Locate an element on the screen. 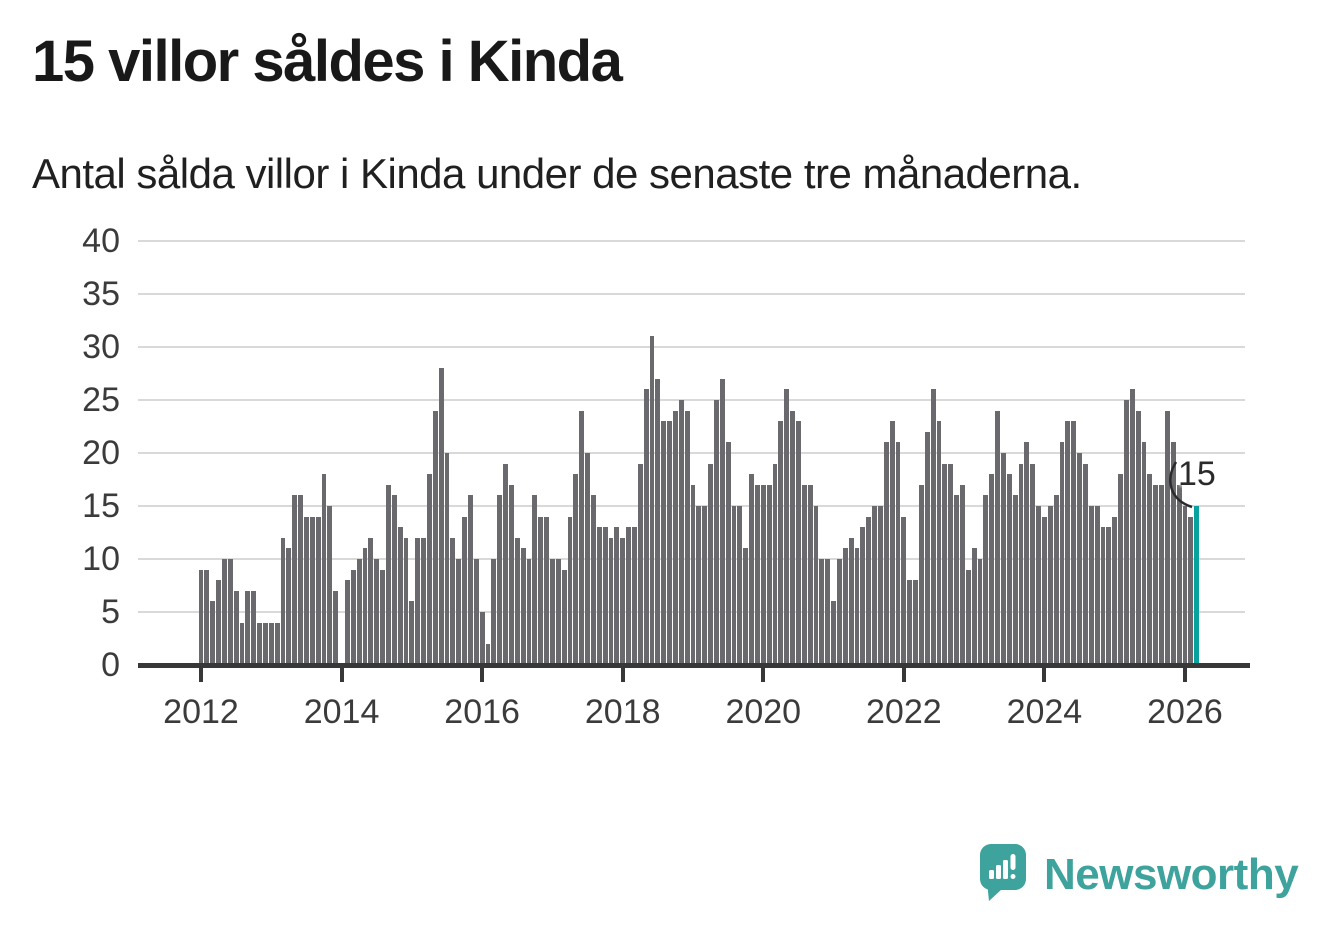 Image resolution: width=1322 pixels, height=939 pixels. highlight-bar is located at coordinates (1197, 585).